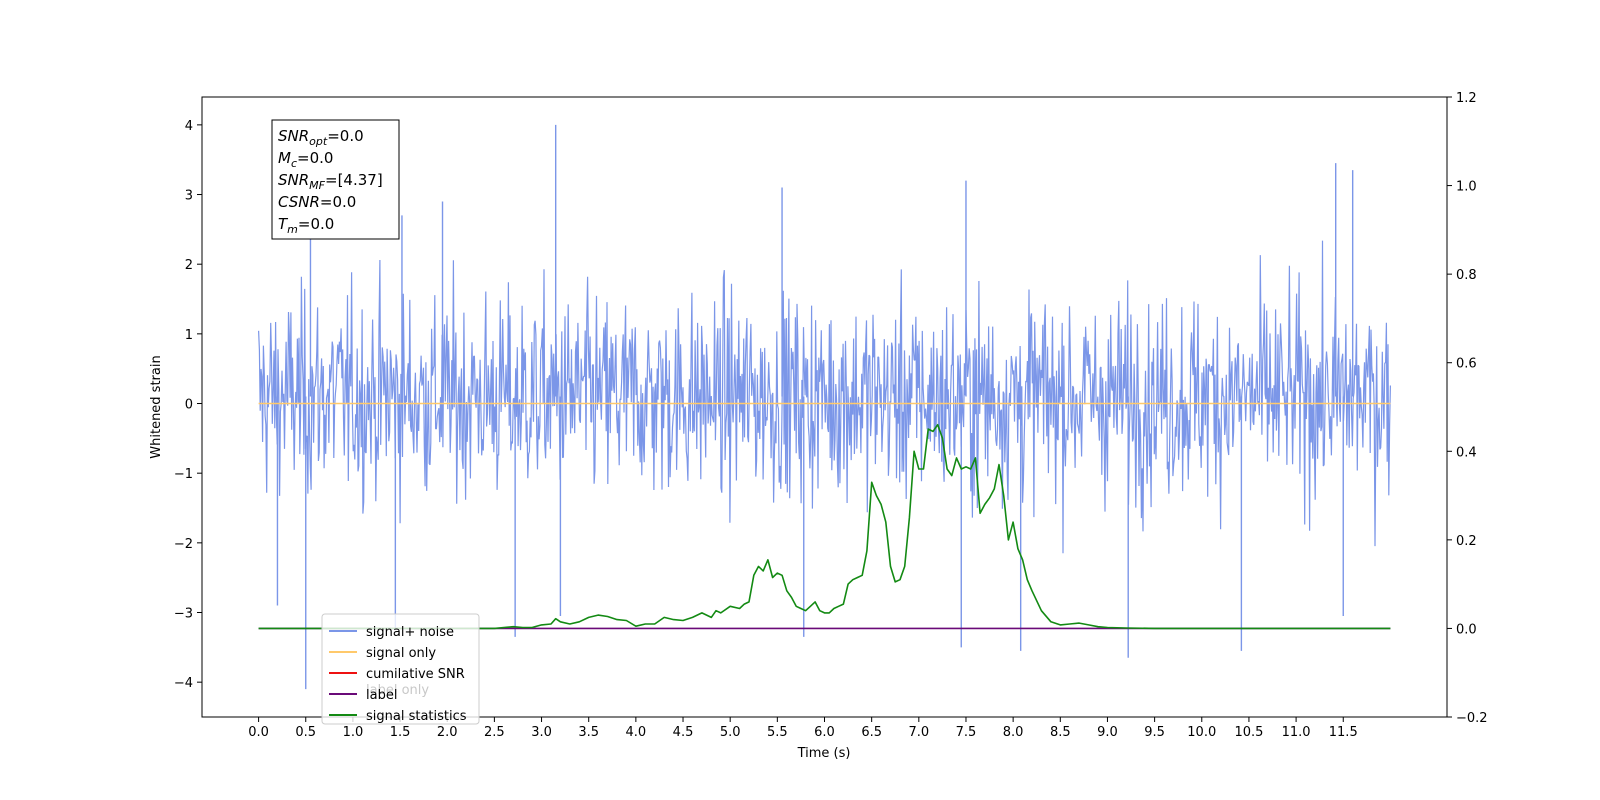 The width and height of the screenshot is (1600, 800). Describe the element at coordinates (330, 181) in the screenshot. I see `annotation-line: SNRMF=[4.37]` at that location.